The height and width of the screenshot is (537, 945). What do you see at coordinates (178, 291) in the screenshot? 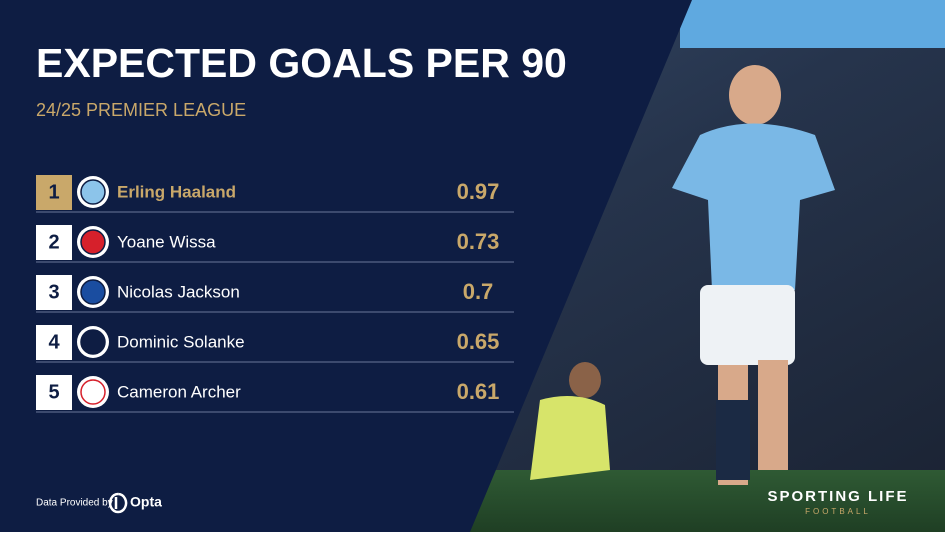
I see `player-name: Nicolas Jackson` at bounding box center [178, 291].